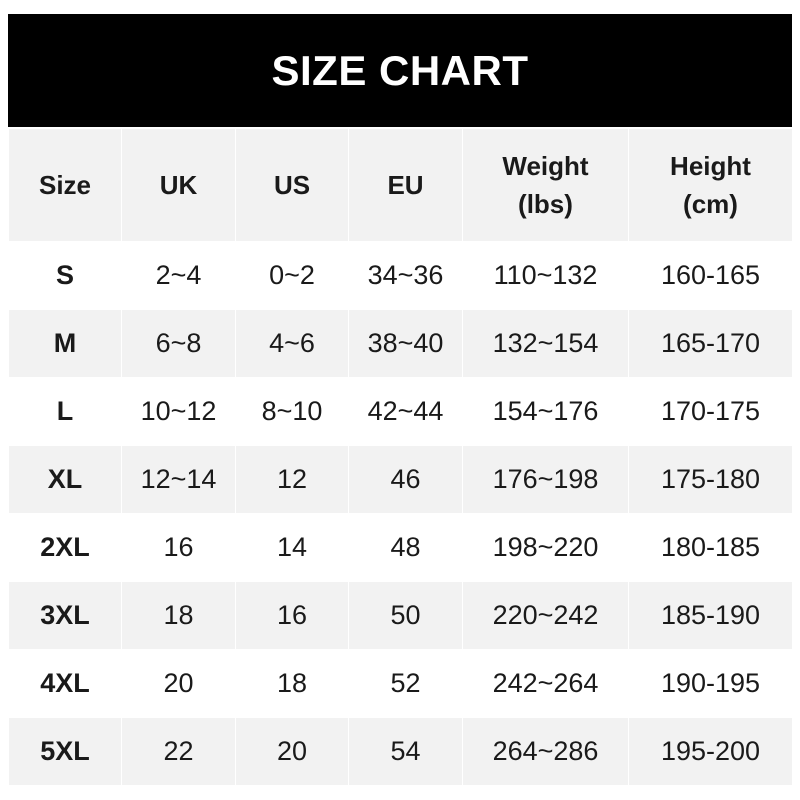  Describe the element at coordinates (292, 411) in the screenshot. I see `cell-us: 8~10` at that location.